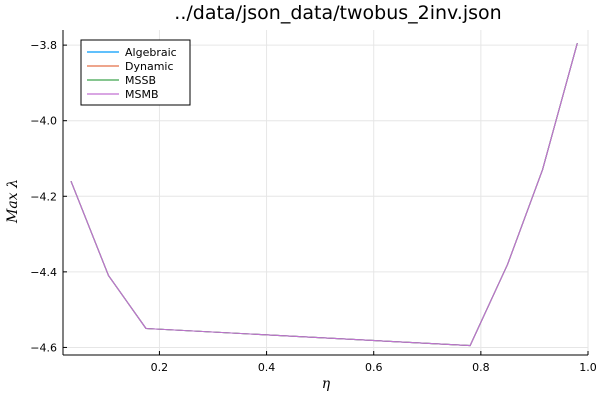 This screenshot has width=600, height=400. Describe the element at coordinates (43, 347) in the screenshot. I see `y-tick-label: −4.6` at that location.